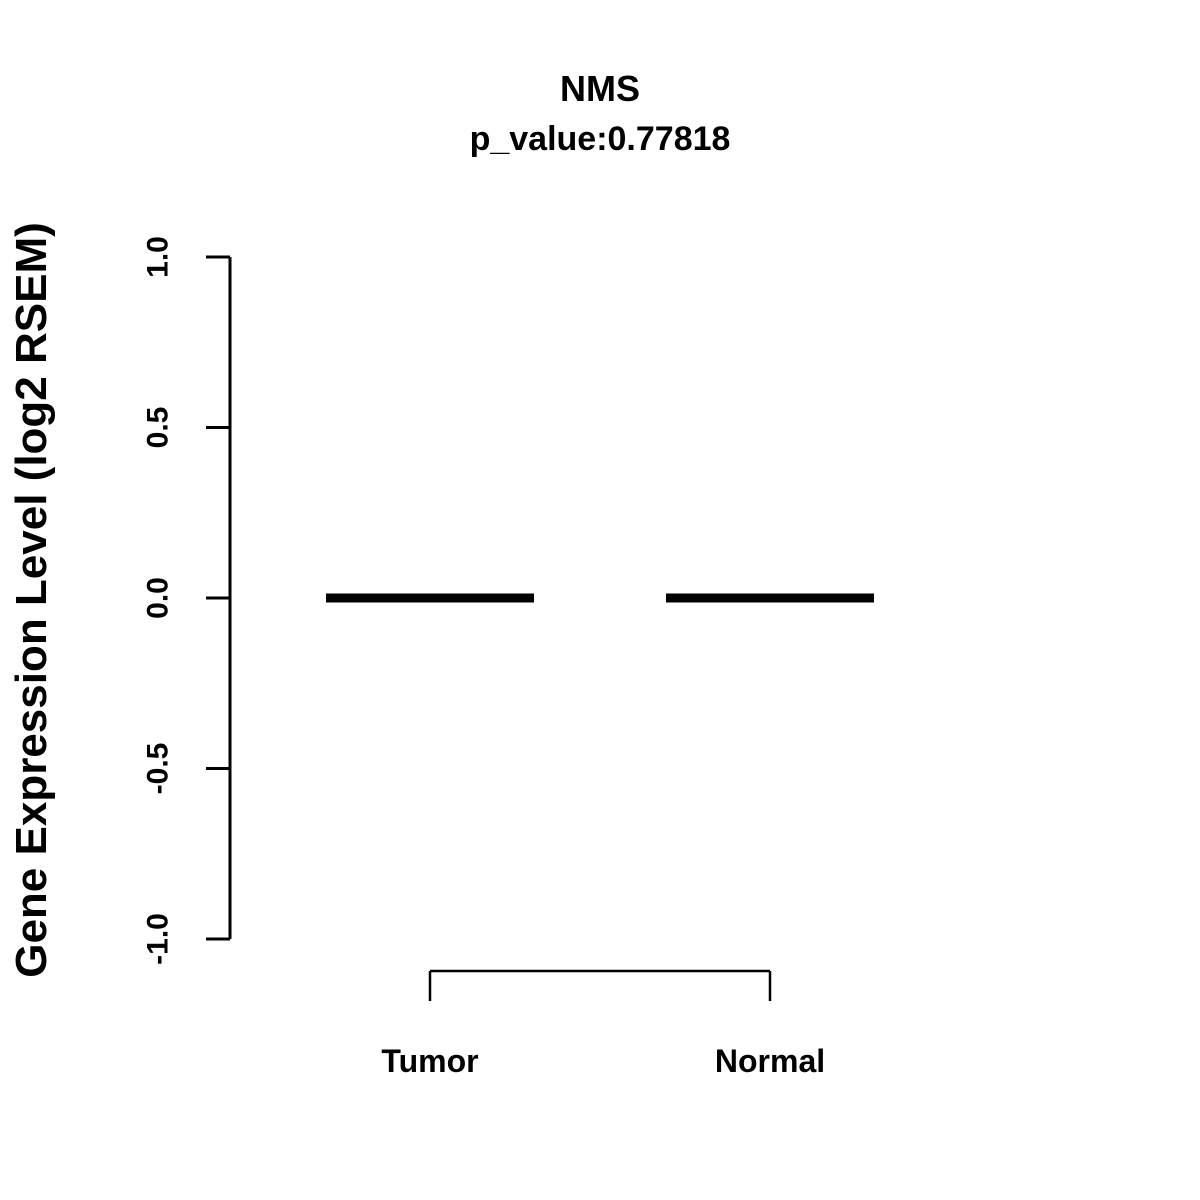  Describe the element at coordinates (600, 139) in the screenshot. I see `chart-subtitle: p_value:0.77818` at that location.